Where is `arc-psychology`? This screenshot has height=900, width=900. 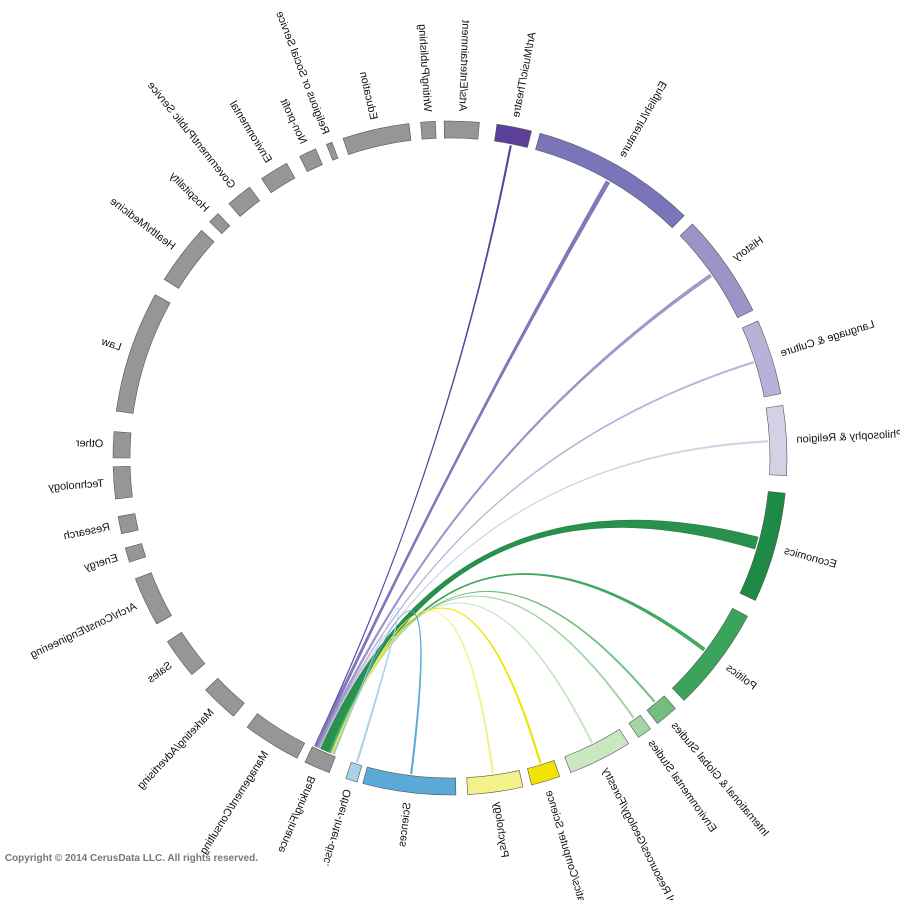
arc-psychology is located at coordinates (495, 782).